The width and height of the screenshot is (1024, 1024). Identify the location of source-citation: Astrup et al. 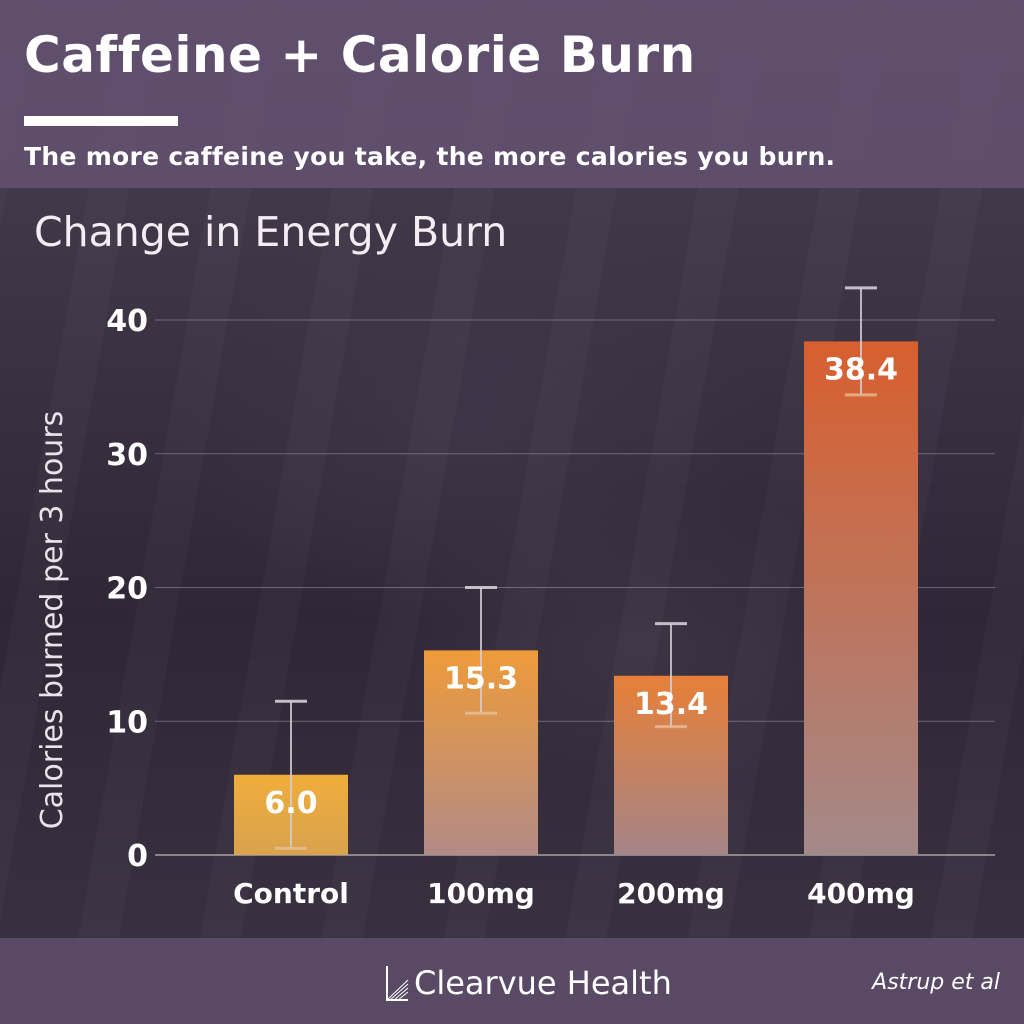
(936, 982).